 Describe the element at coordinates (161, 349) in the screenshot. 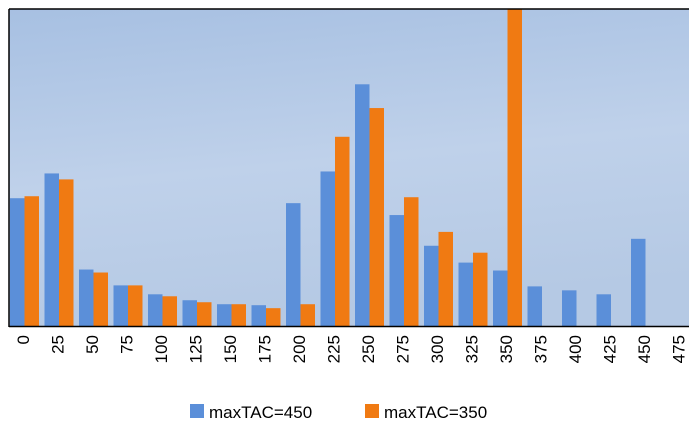

I see `x-tick-label-100: 100` at that location.